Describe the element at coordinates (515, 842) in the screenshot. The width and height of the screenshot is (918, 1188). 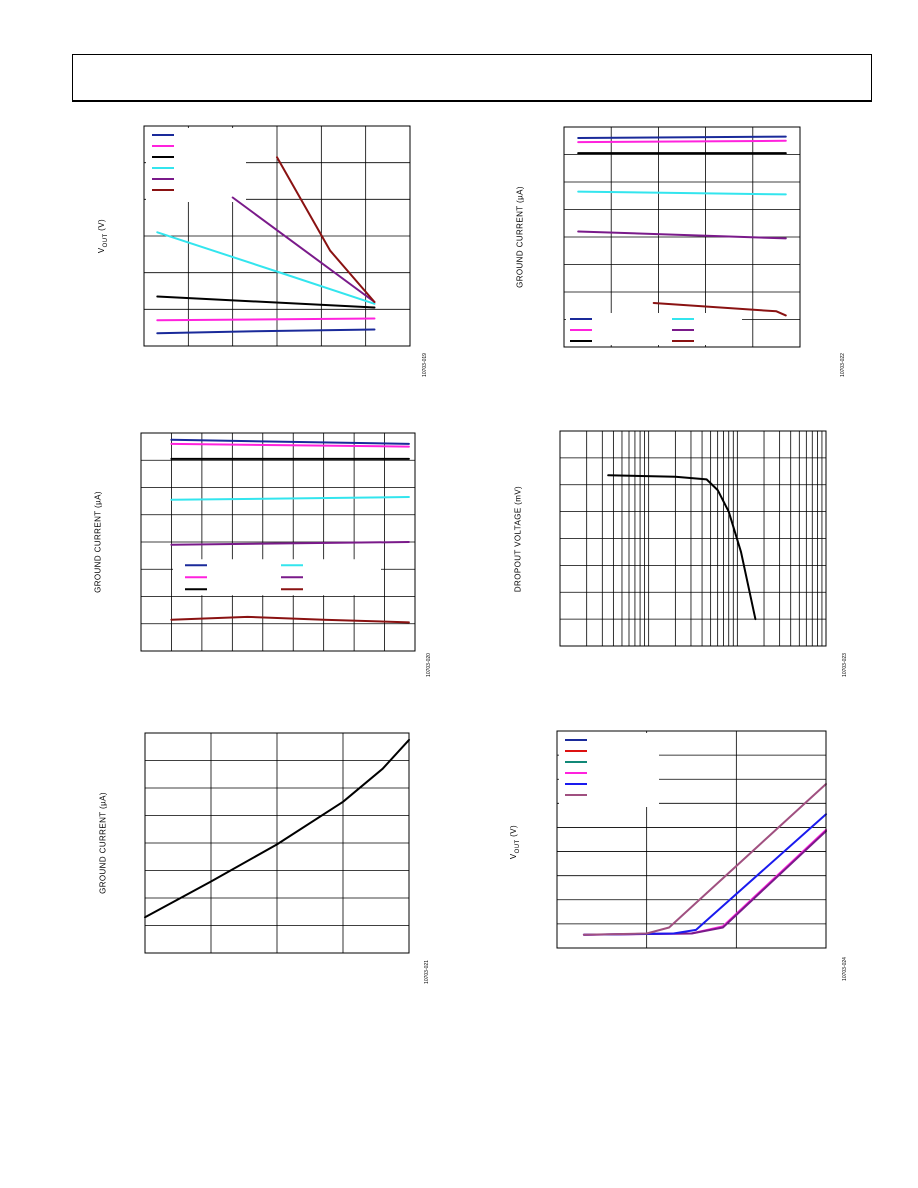
I see `chart-6-ylabel: VOUT (V)` at that location.